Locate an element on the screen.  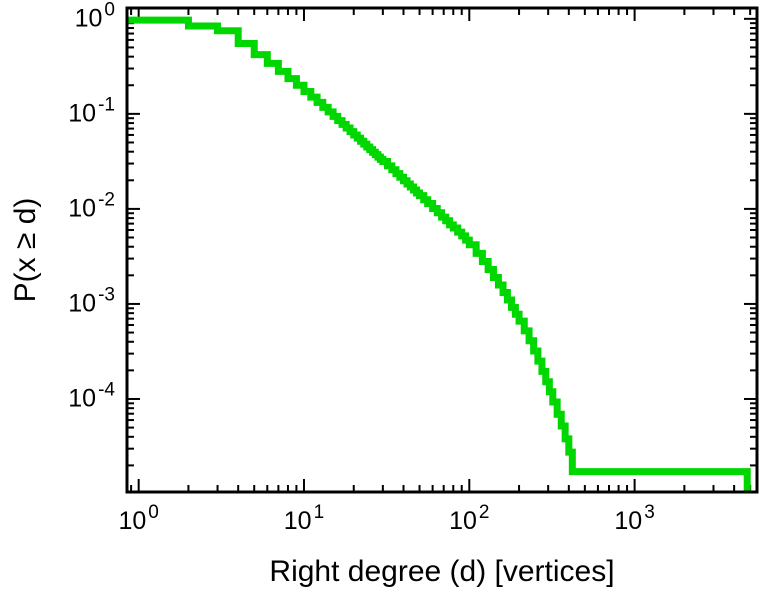
y-tick-label: 10 -2 is located at coordinates (91, 206).